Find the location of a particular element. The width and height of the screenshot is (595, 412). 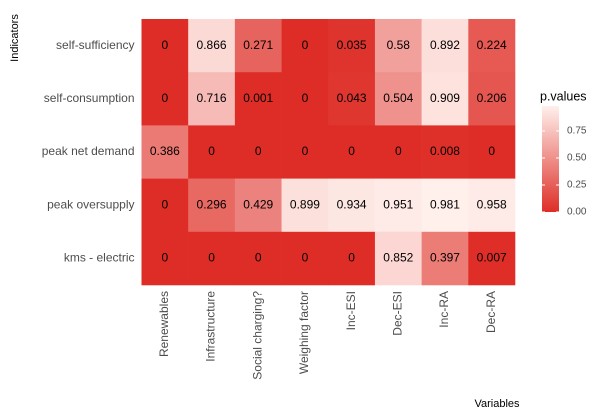

cell-label: 0.001 is located at coordinates (258, 98).